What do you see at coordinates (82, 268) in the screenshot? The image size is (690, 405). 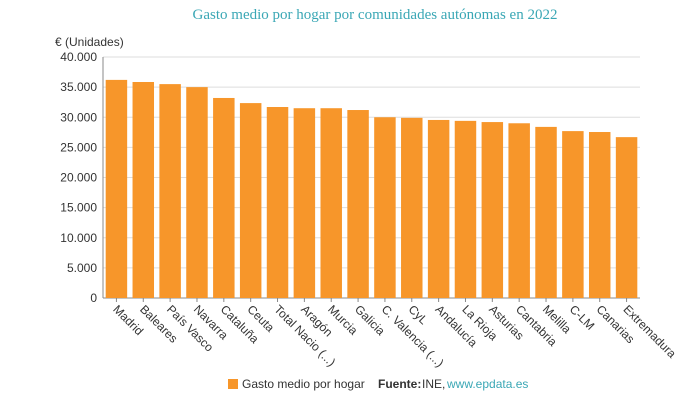 I see `y-tick-label: 5.000` at bounding box center [82, 268].